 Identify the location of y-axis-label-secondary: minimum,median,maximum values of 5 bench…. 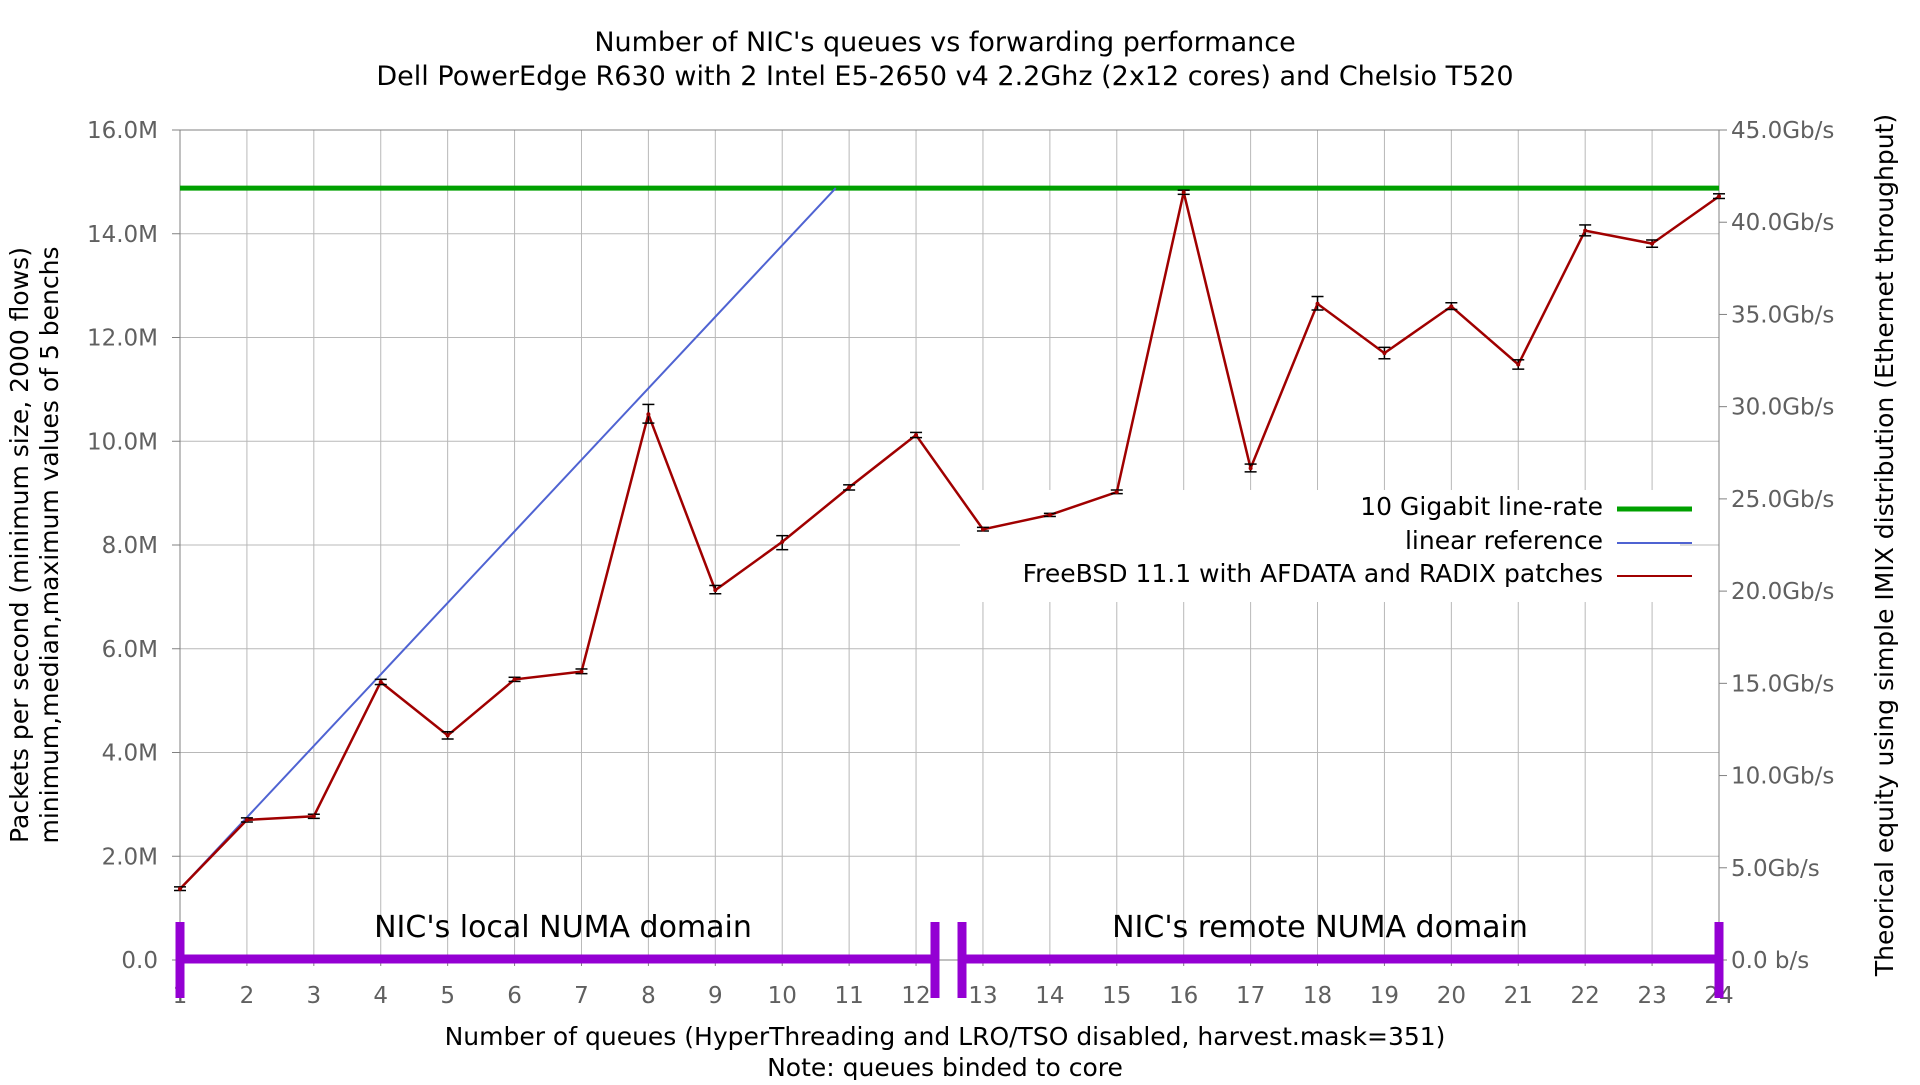
(49, 544).